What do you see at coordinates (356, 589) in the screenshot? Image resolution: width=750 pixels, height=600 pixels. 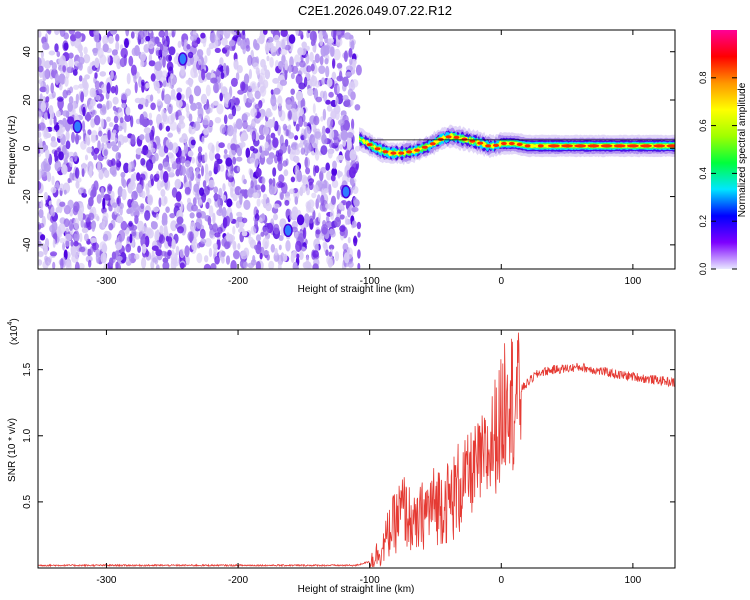 I see `snr-x-axis-label: Height of straight line (km)` at bounding box center [356, 589].